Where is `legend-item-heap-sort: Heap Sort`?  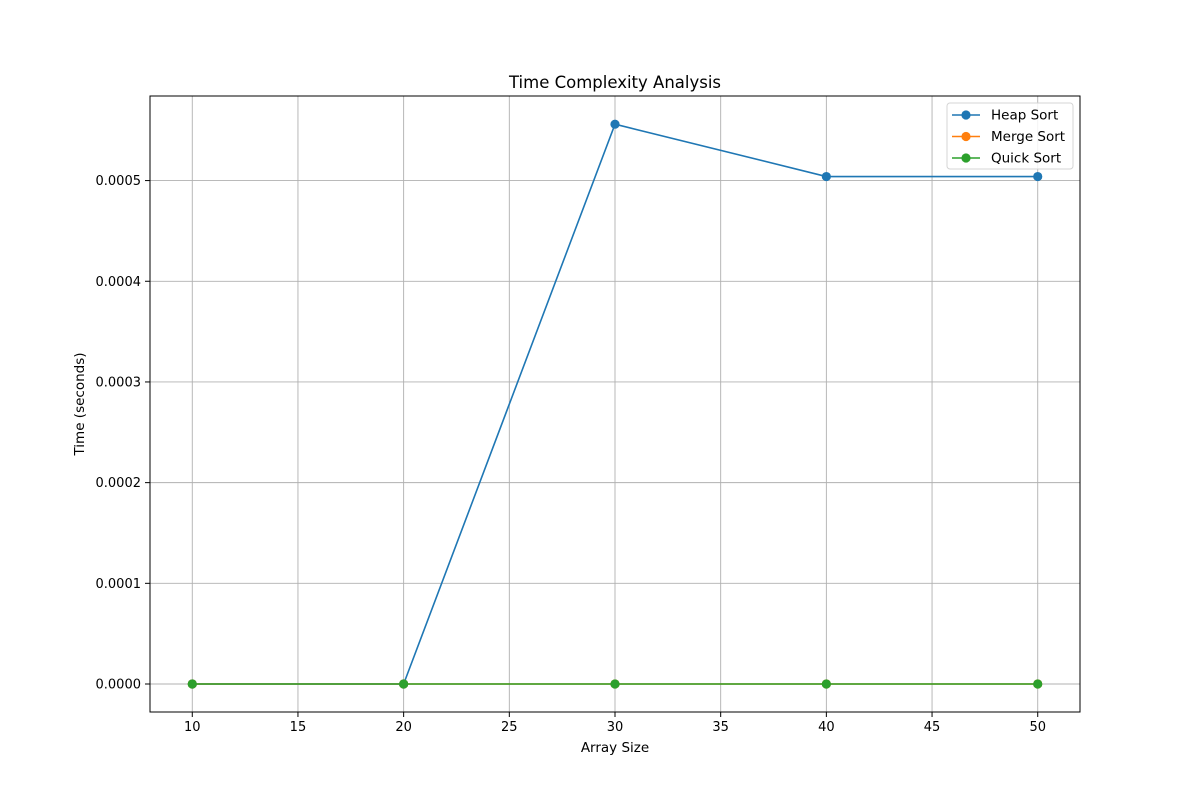 legend-item-heap-sort: Heap Sort is located at coordinates (1005, 116).